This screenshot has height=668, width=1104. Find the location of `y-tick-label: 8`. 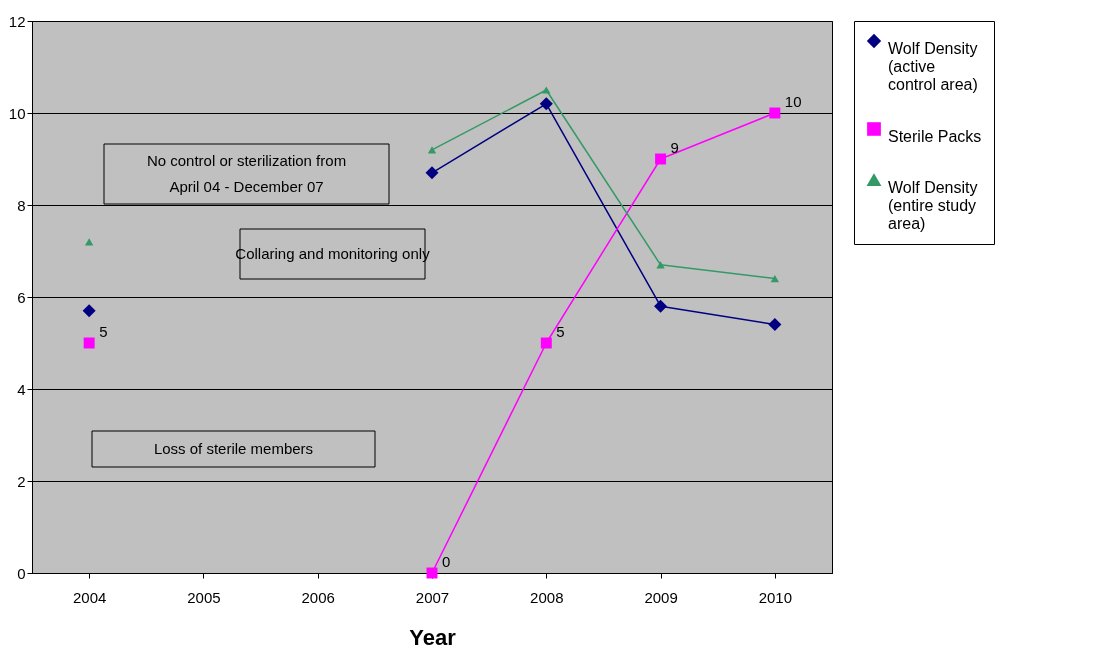

y-tick-label: 8 is located at coordinates (21, 205).